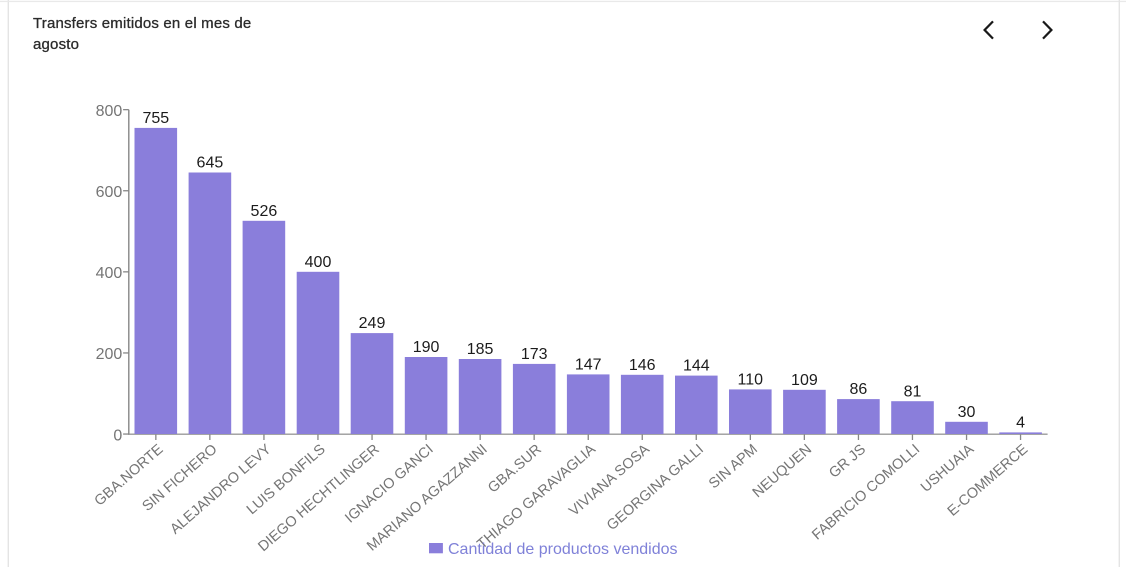 Image resolution: width=1126 pixels, height=567 pixels. Describe the element at coordinates (534, 354) in the screenshot. I see `svg-text: 173` at that location.